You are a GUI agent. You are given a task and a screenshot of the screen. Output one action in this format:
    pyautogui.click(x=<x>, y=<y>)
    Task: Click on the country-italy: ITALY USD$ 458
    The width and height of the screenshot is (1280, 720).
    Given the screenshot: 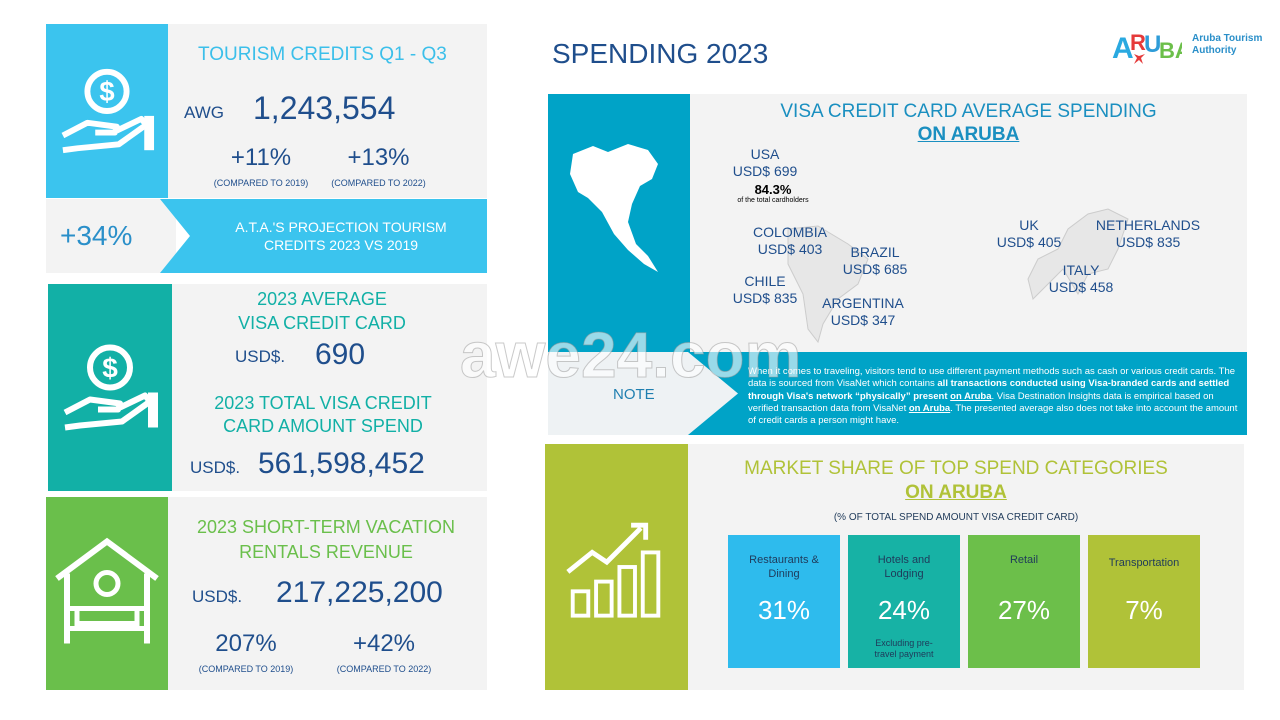 What is the action you would take?
    pyautogui.click(x=1081, y=279)
    